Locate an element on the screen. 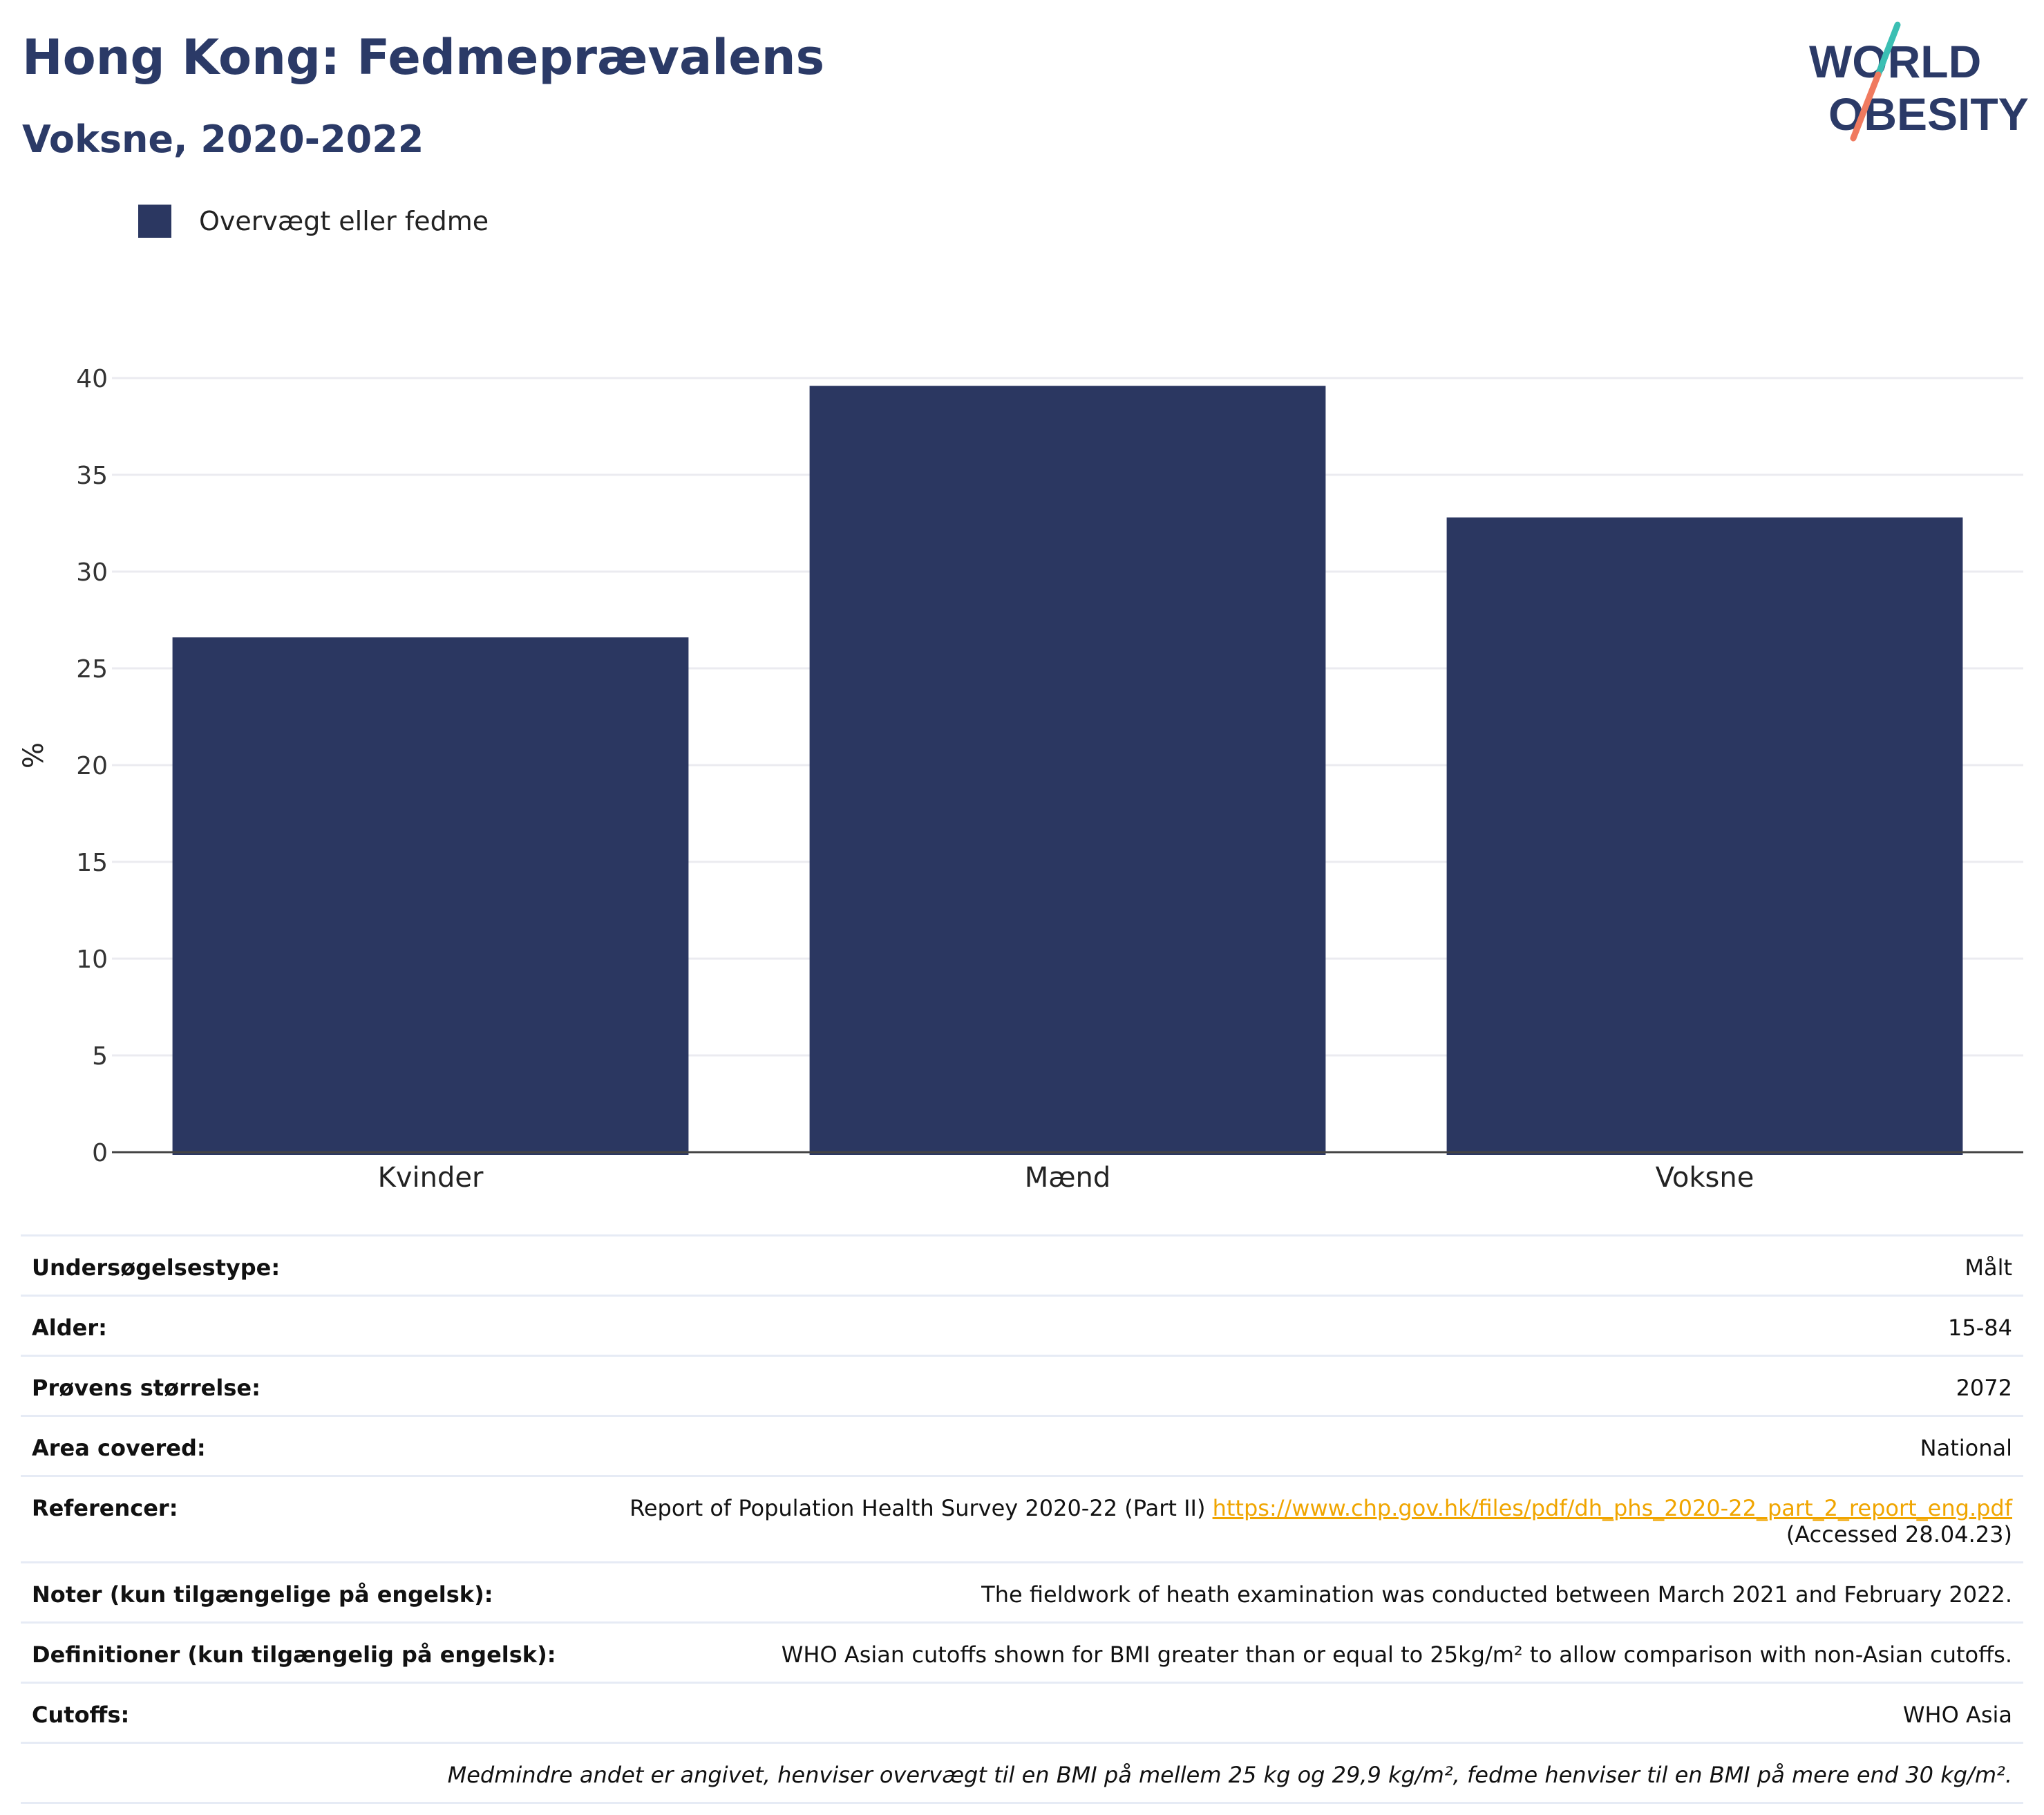 This screenshot has height=1815, width=2044. bar-kvinder is located at coordinates (430, 896).